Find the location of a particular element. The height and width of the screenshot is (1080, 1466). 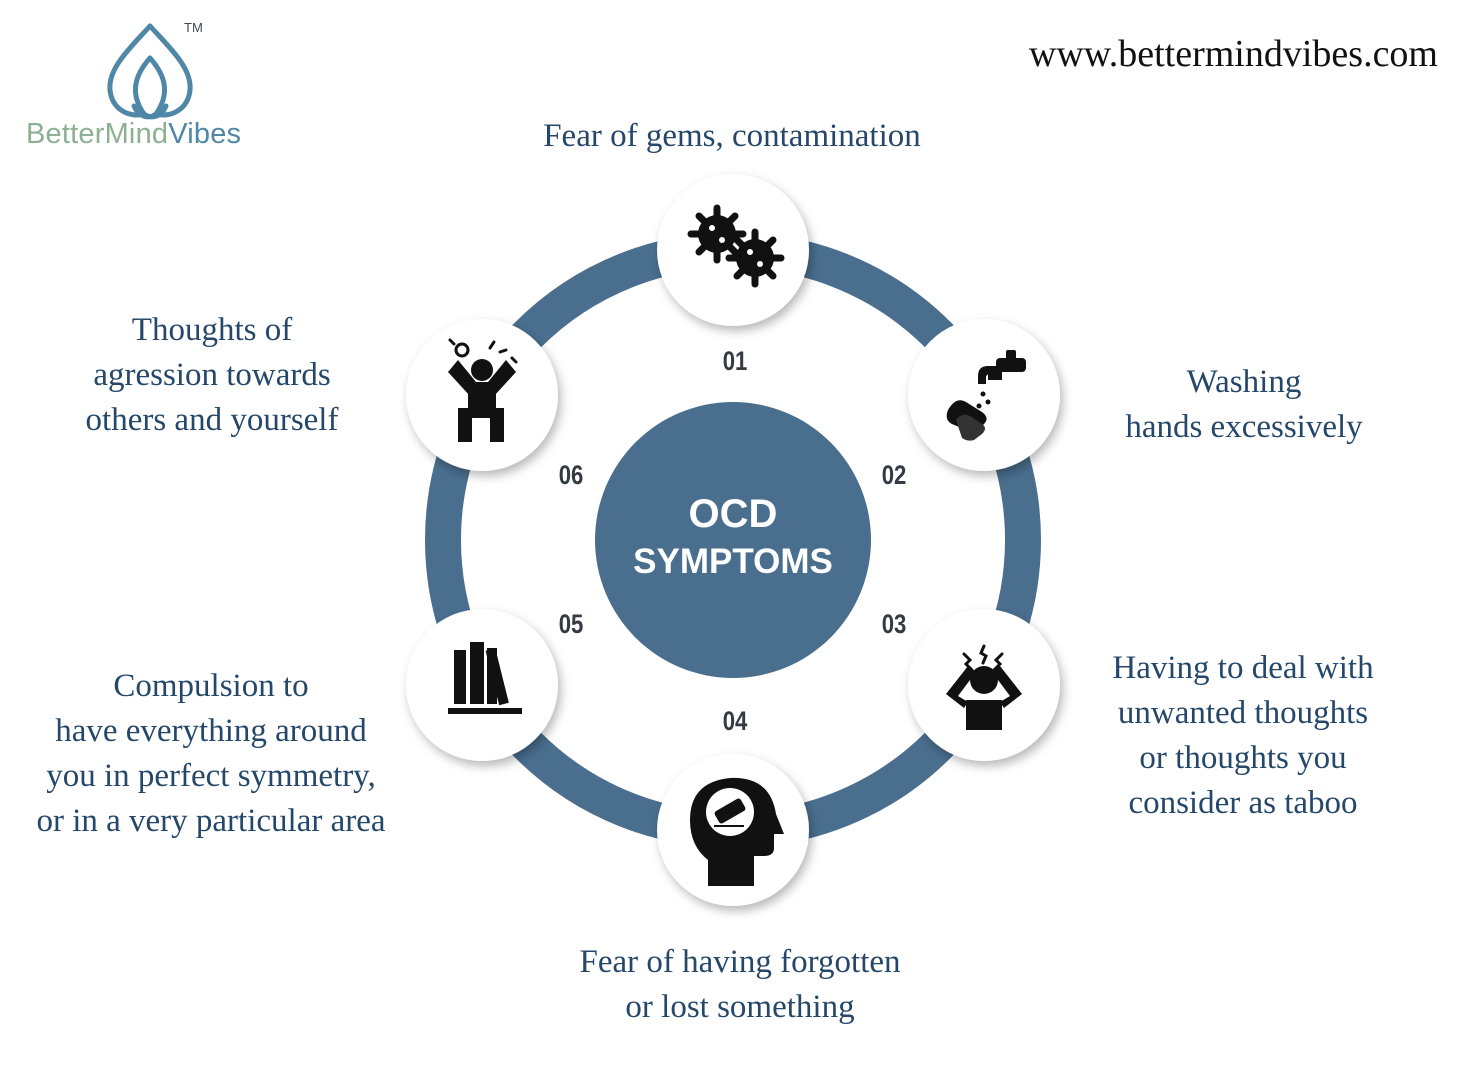

stressed-person-icon is located at coordinates (984, 687).